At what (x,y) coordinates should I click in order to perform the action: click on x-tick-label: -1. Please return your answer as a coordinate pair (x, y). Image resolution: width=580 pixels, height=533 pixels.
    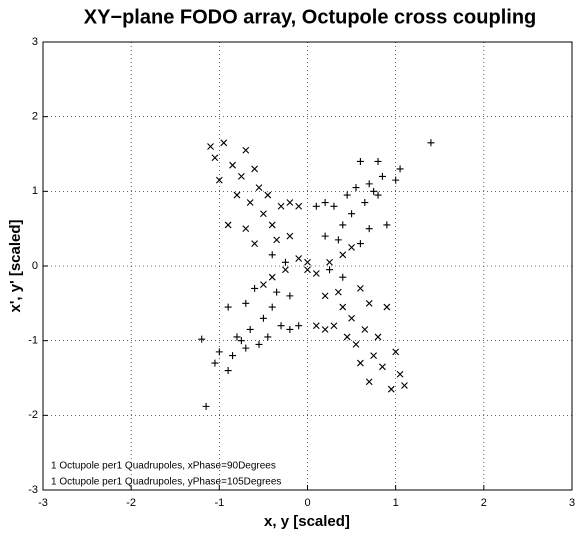
    Looking at the image, I should click on (219, 503).